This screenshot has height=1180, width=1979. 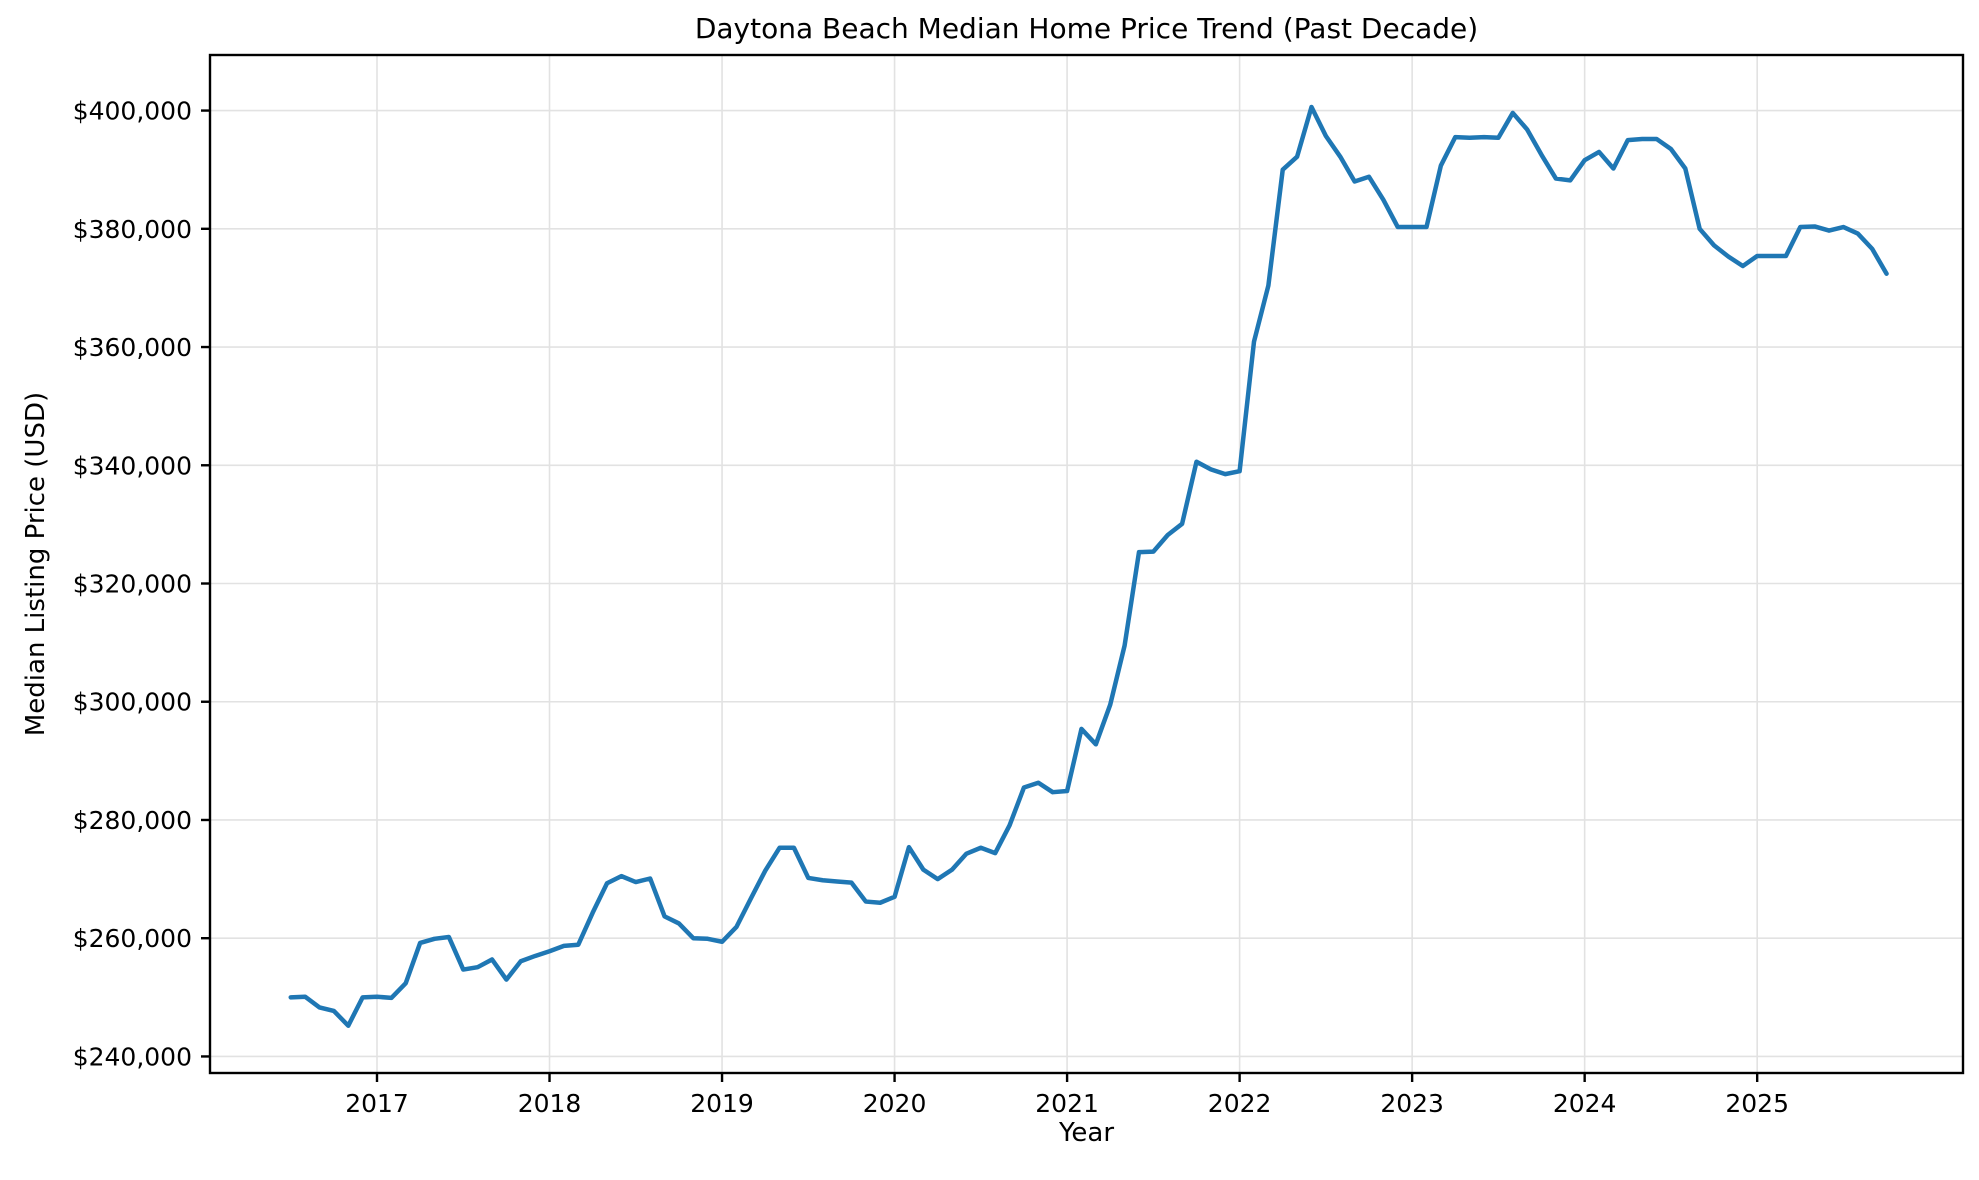 I want to click on y-tick-label: $300,000, so click(x=132, y=702).